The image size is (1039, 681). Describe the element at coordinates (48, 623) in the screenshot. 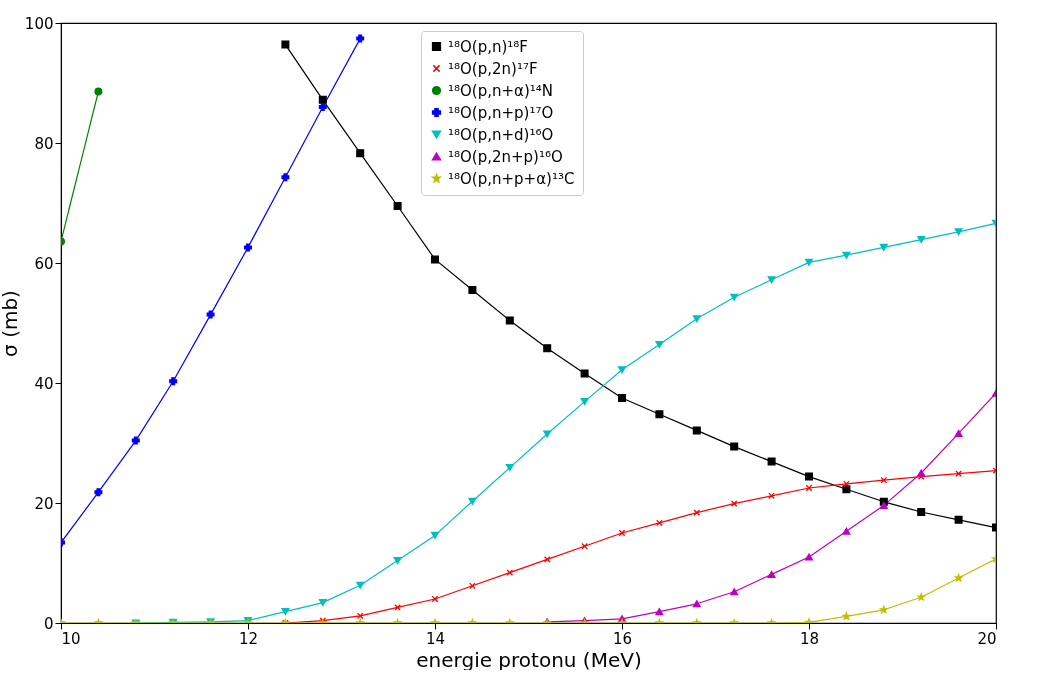

I see `y-tick-label: 0` at that location.